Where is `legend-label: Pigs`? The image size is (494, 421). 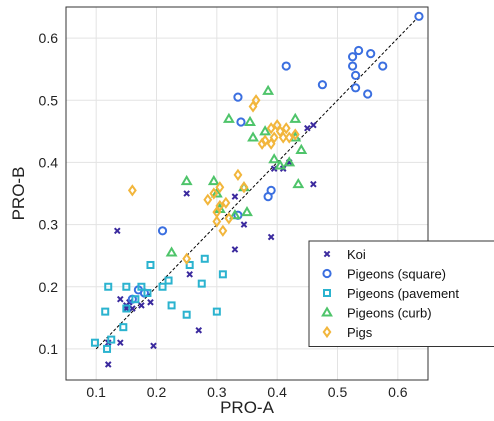
legend-label: Pigs is located at coordinates (360, 332).